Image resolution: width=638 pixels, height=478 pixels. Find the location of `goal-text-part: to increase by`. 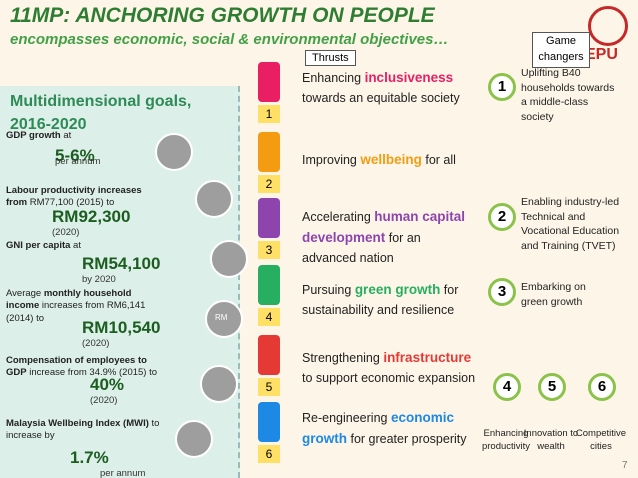

goal-text-part: to increase by is located at coordinates (83, 430).